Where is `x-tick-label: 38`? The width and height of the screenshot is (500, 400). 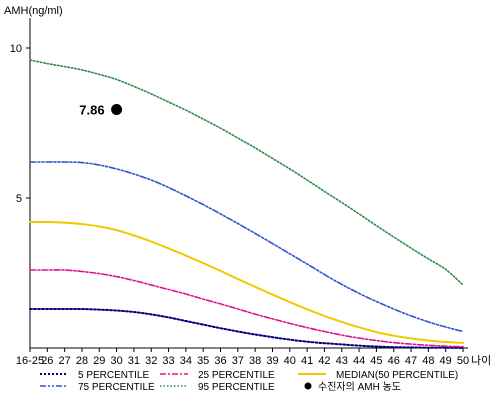 x-tick-label: 38 is located at coordinates (255, 361).